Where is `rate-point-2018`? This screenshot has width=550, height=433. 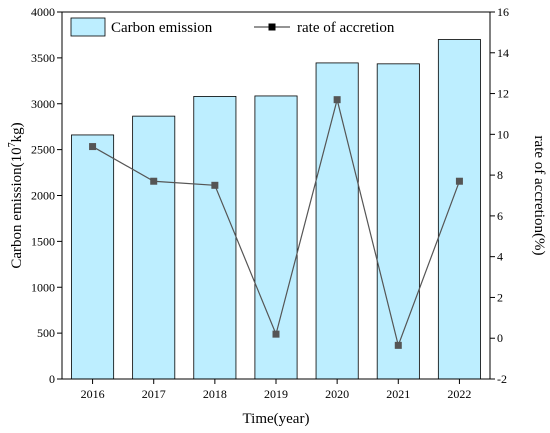 rate-point-2018 is located at coordinates (215, 185).